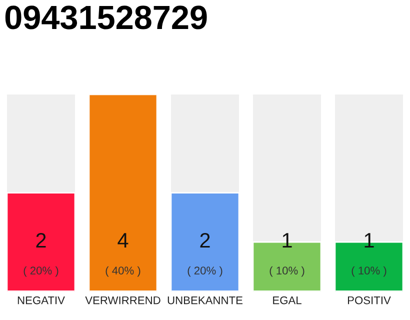  Describe the element at coordinates (41, 300) in the screenshot. I see `x-tick-label: NEGATIV` at that location.